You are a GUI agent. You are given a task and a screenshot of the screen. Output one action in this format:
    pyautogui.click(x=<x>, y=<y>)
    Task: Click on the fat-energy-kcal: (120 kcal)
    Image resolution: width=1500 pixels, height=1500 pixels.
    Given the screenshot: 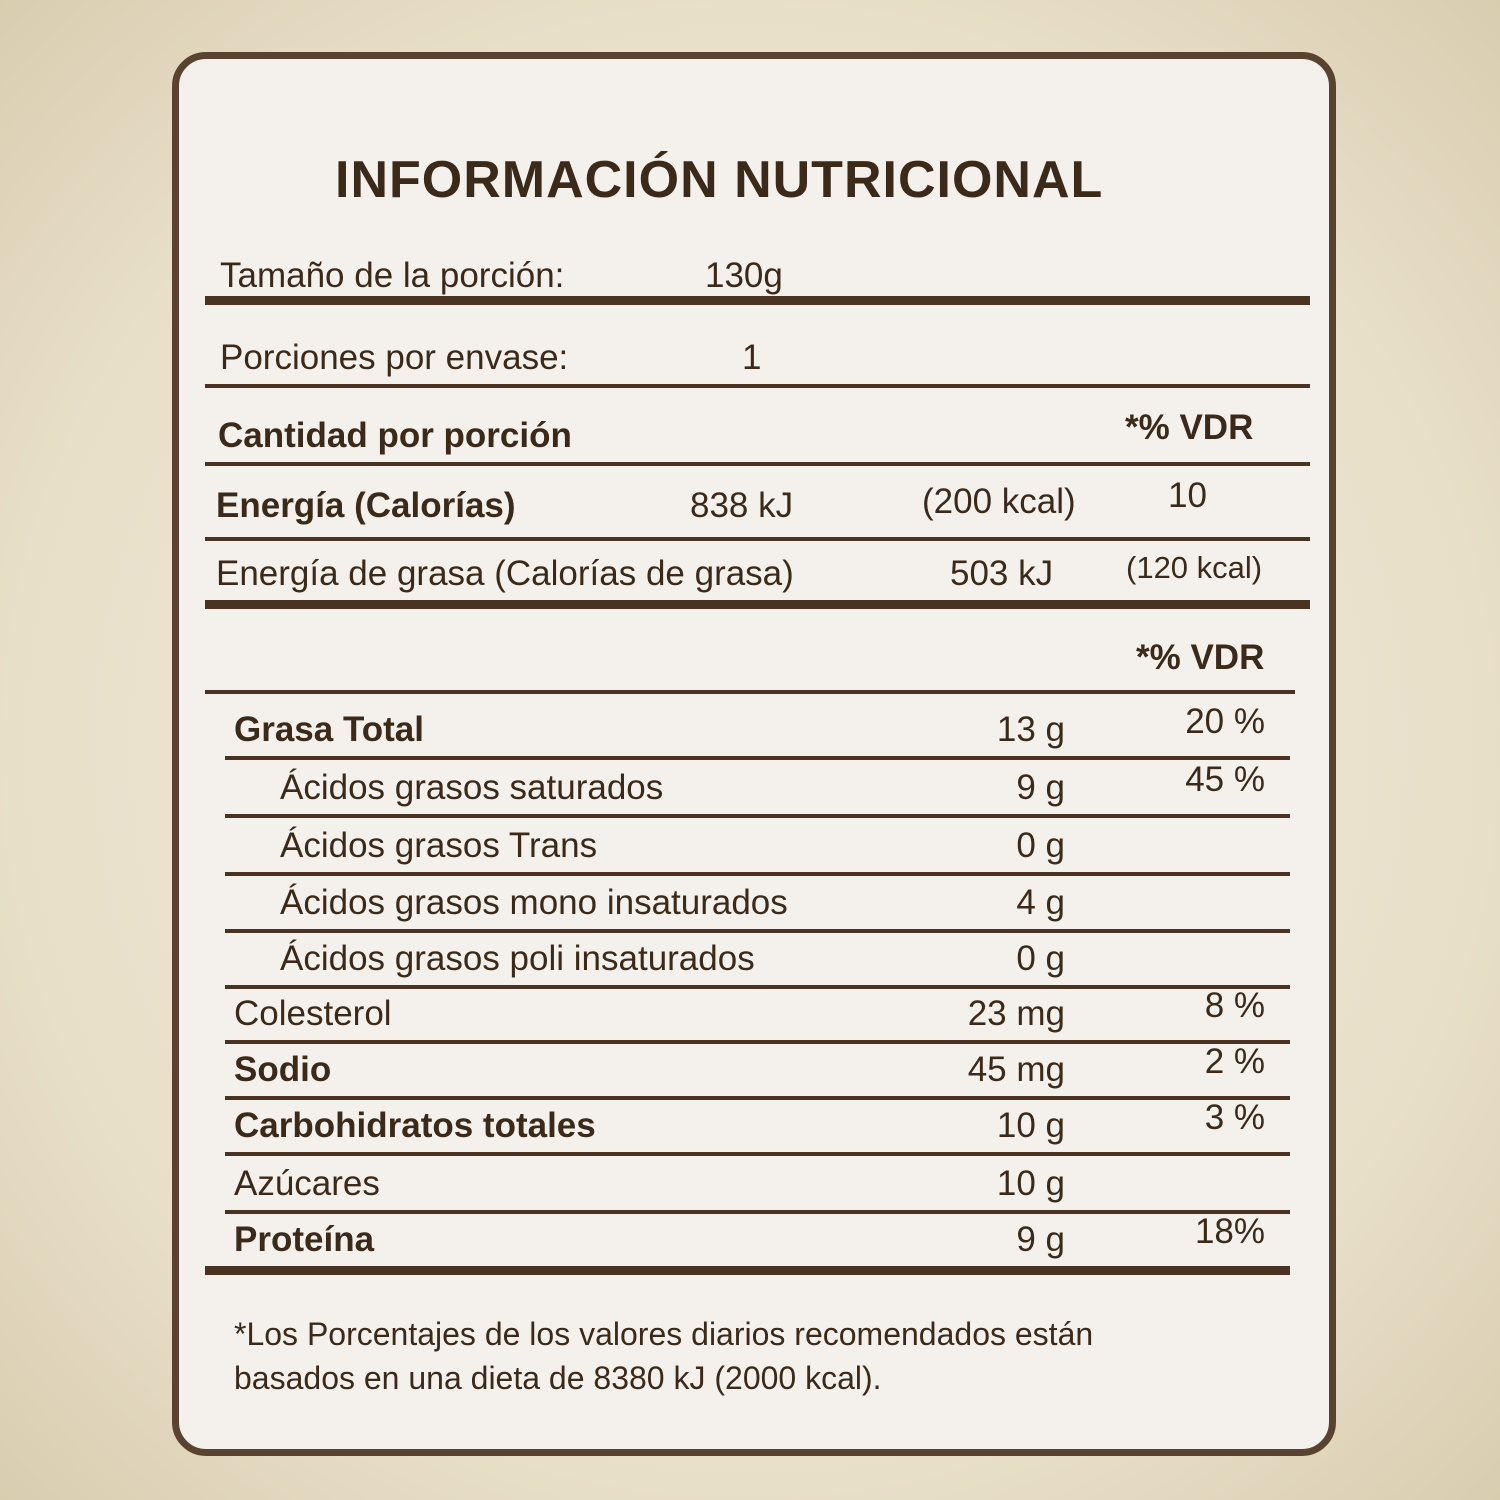 What is the action you would take?
    pyautogui.click(x=1194, y=567)
    